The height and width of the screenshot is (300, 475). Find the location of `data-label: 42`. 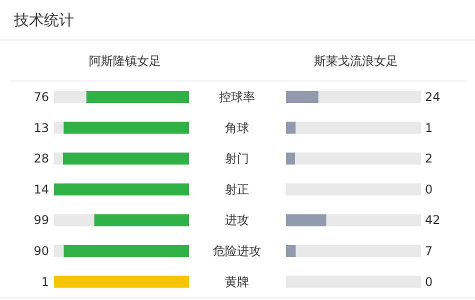

data-label: 42 is located at coordinates (432, 220).